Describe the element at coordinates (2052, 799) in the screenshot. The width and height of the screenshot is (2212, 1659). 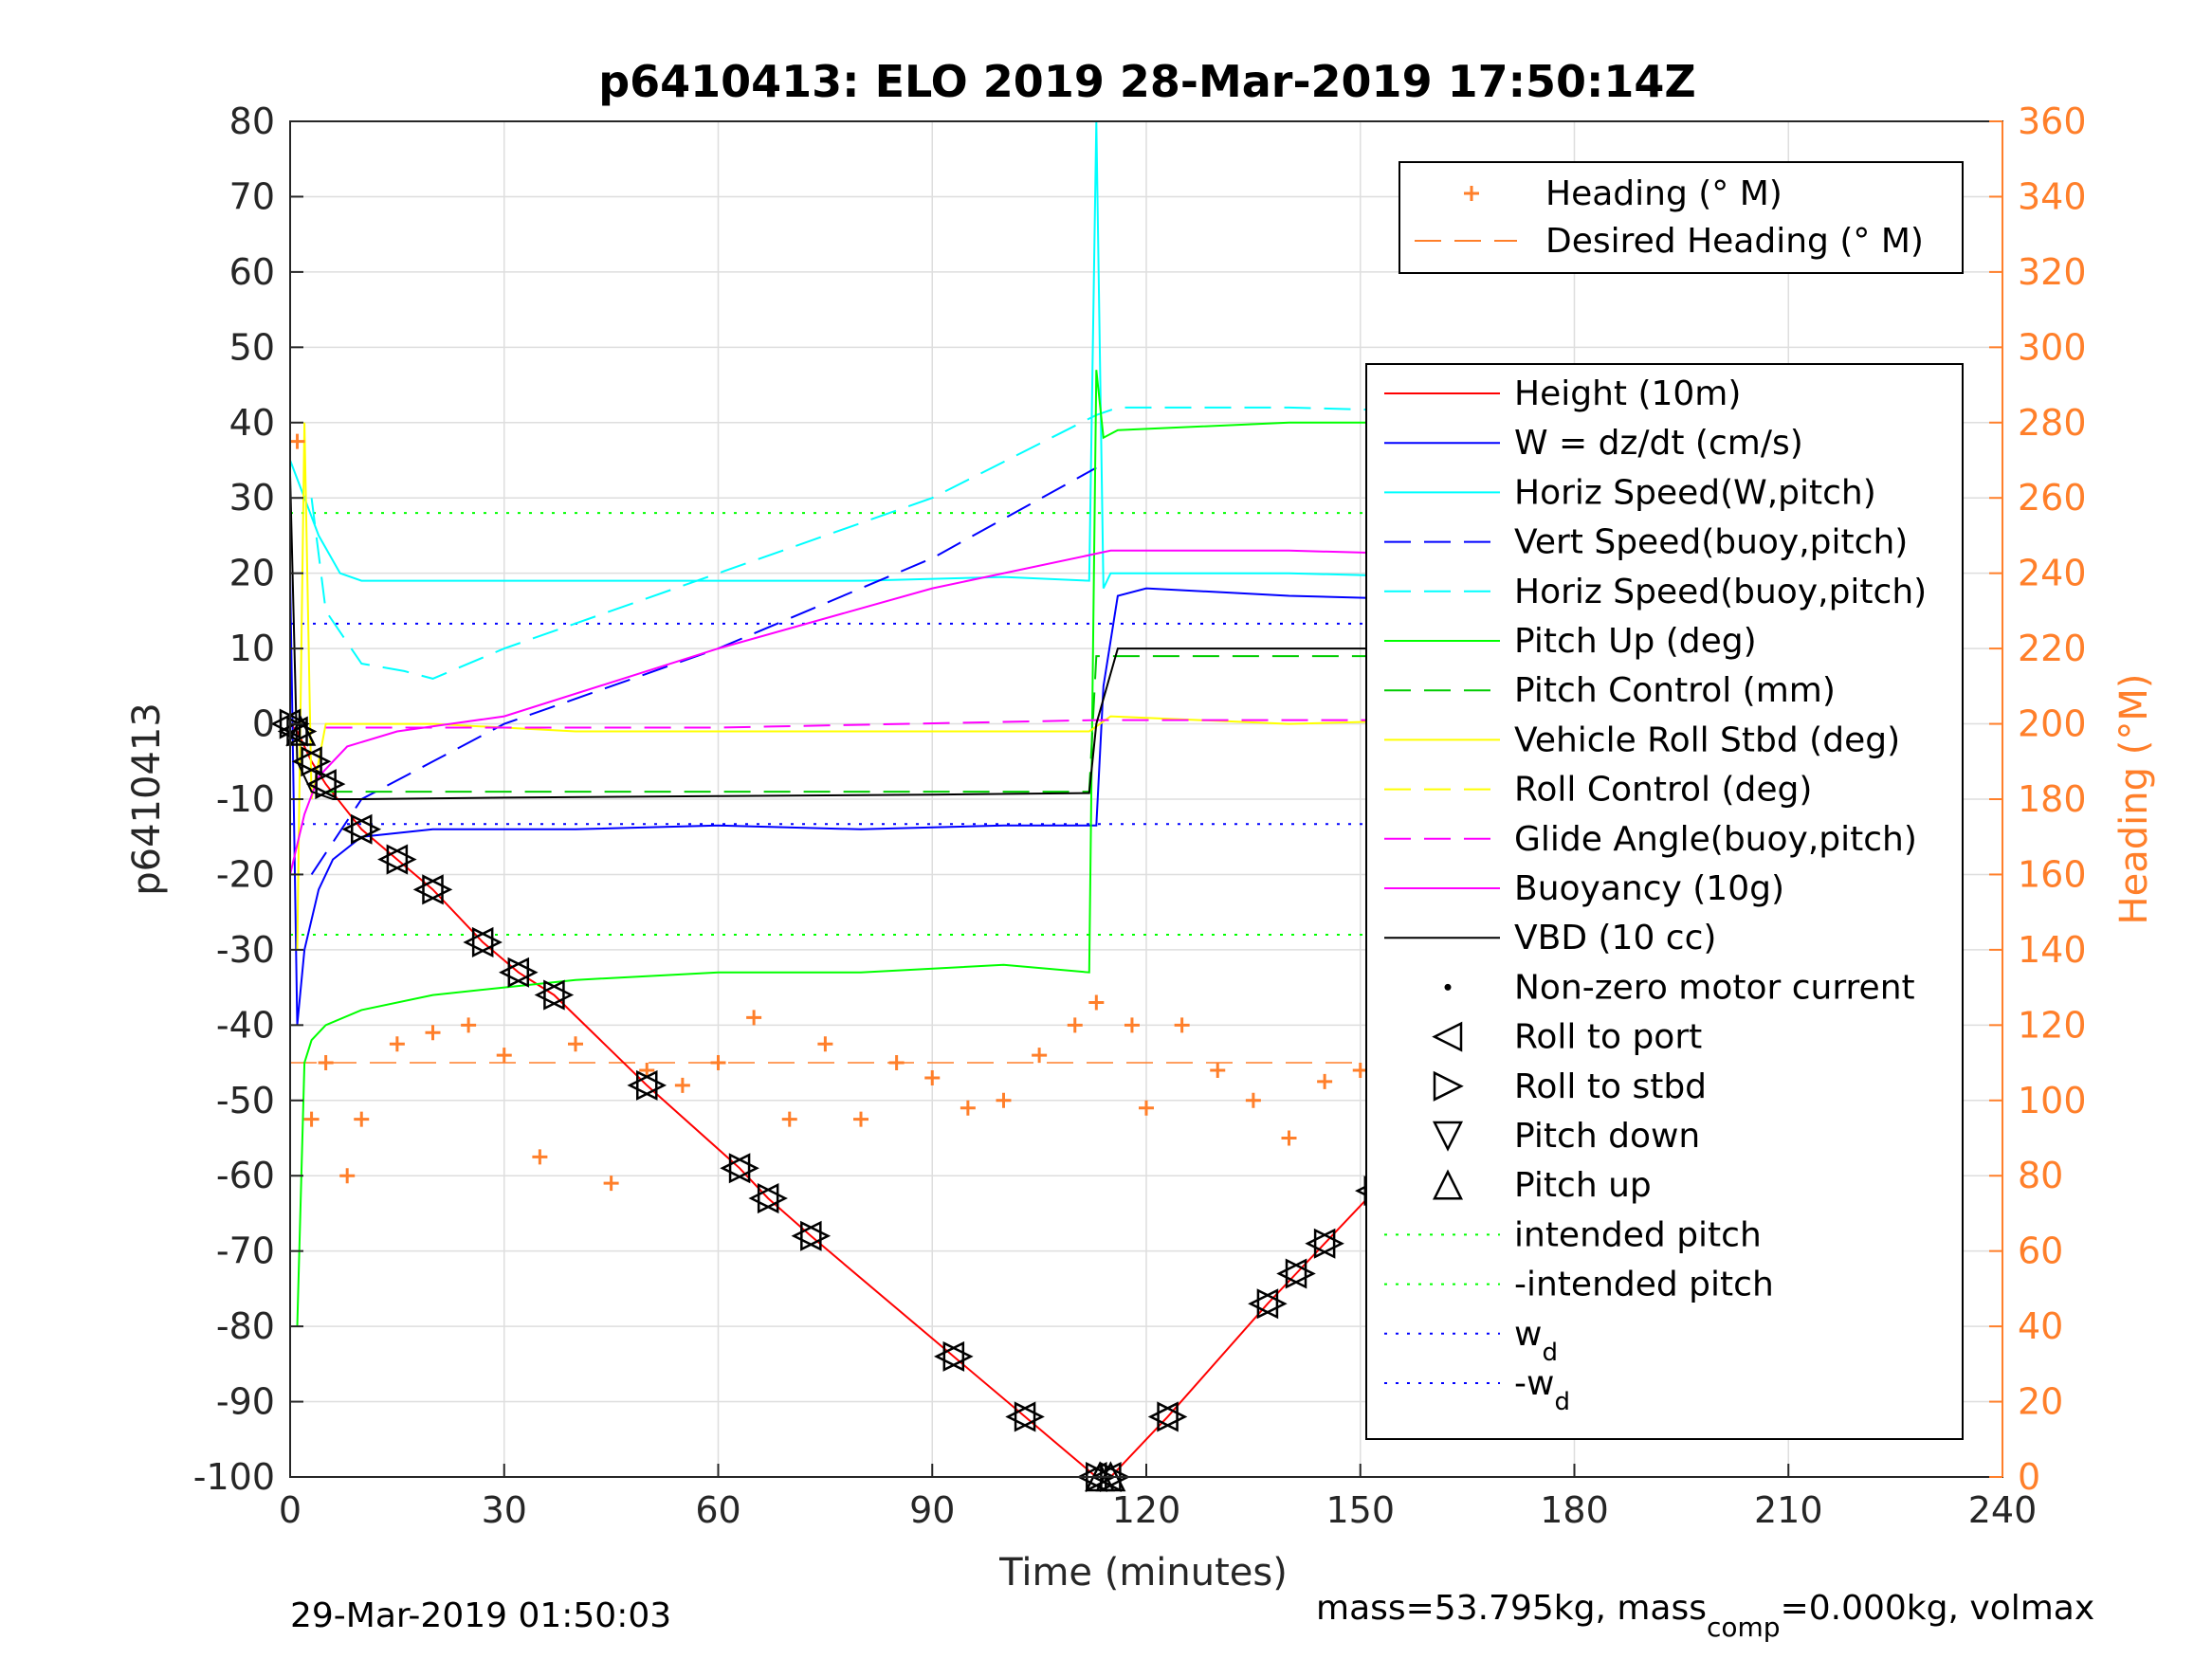
I see `y2-tick-label: 180` at that location.